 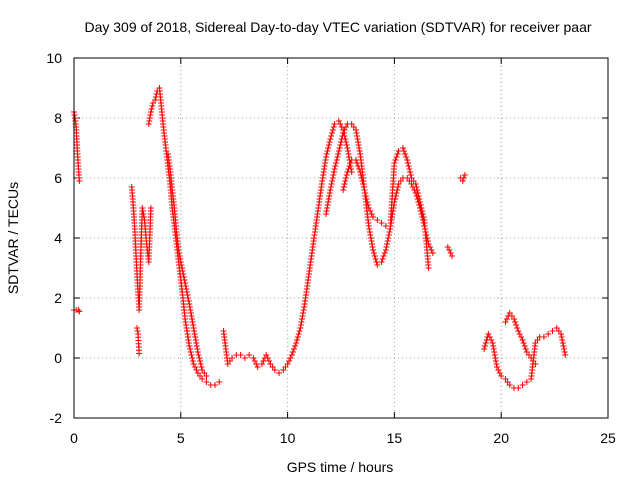 What do you see at coordinates (181, 438) in the screenshot?
I see `x-tick-label: 5` at bounding box center [181, 438].